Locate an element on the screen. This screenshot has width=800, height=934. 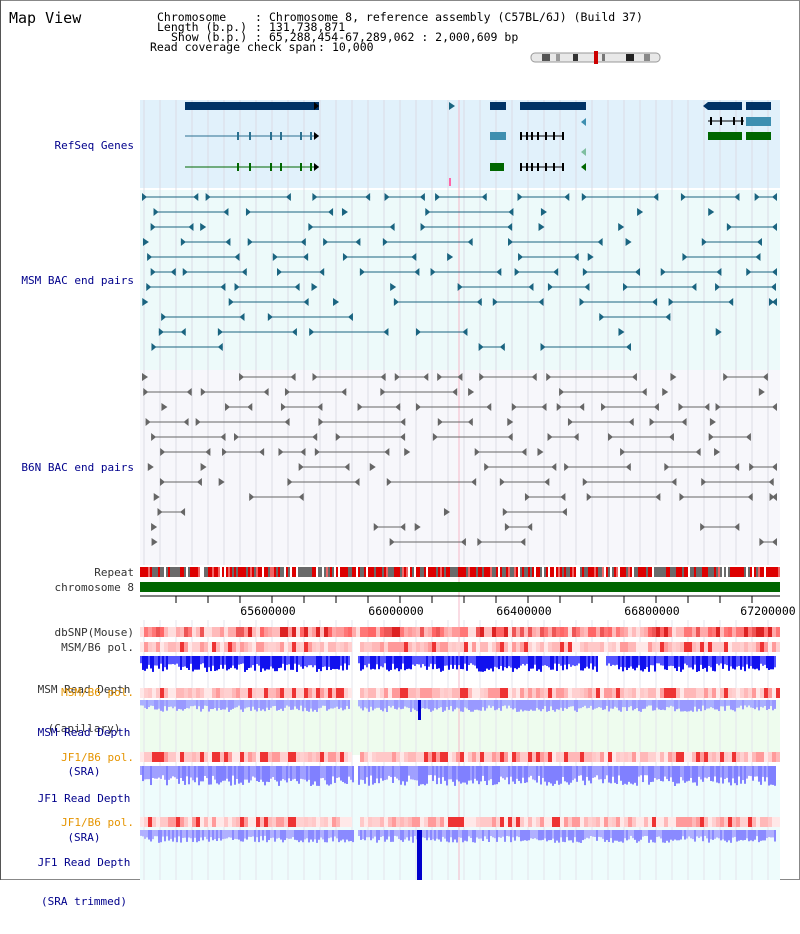
msm-bac-end-pairs-label: MSM BAC end pairs is located at coordinates (77, 280).